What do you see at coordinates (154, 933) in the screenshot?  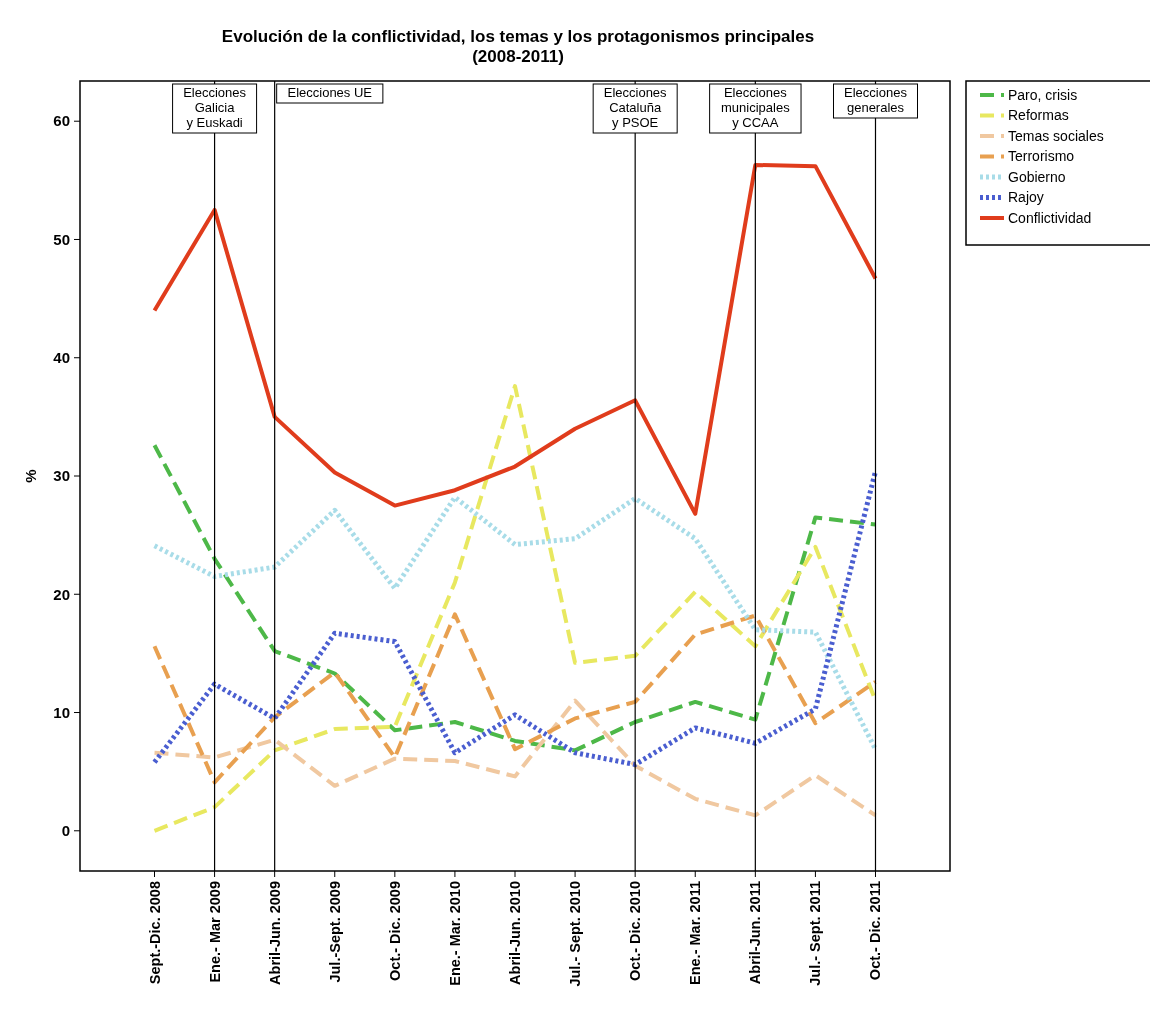 I see `x-tick-label: Sept.-Dic. 2008` at bounding box center [154, 933].